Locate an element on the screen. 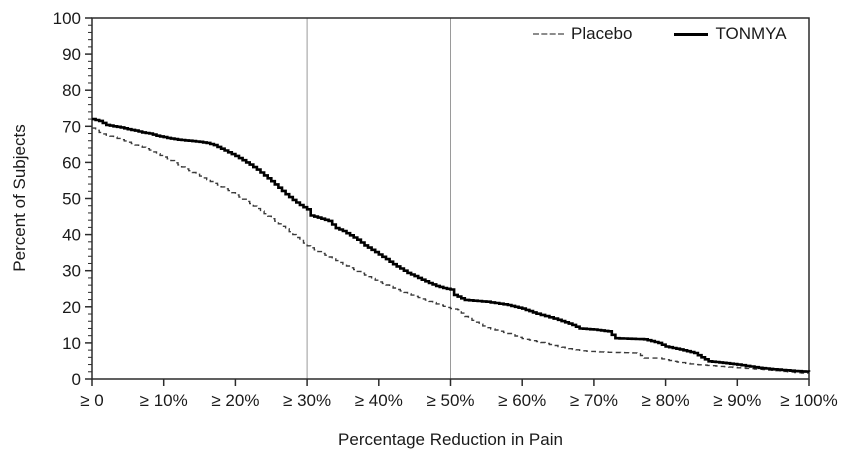 Image resolution: width=850 pixels, height=460 pixels. x-tick-label: ≥ 0 is located at coordinates (92, 400).